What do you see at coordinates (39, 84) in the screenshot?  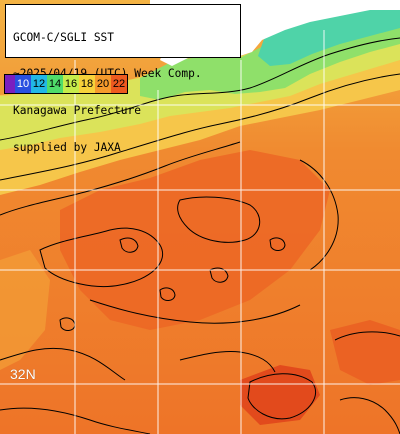 I see `legend-label-12: 12` at bounding box center [39, 84].